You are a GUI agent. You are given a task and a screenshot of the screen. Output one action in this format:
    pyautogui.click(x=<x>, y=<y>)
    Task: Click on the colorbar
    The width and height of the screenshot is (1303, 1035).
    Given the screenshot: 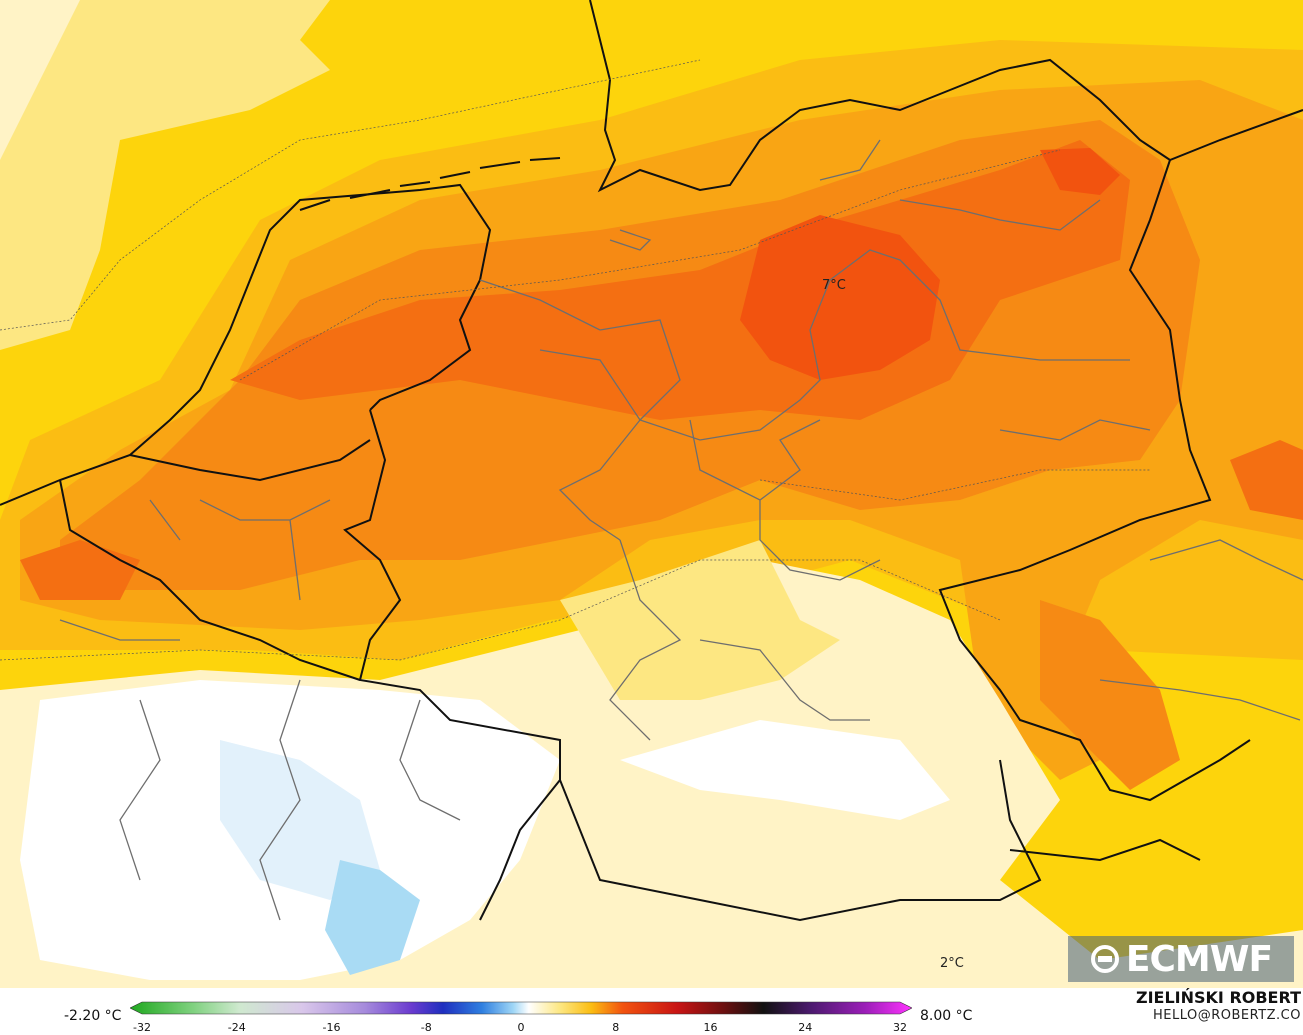 What is the action you would take?
    pyautogui.click(x=521, y=1008)
    